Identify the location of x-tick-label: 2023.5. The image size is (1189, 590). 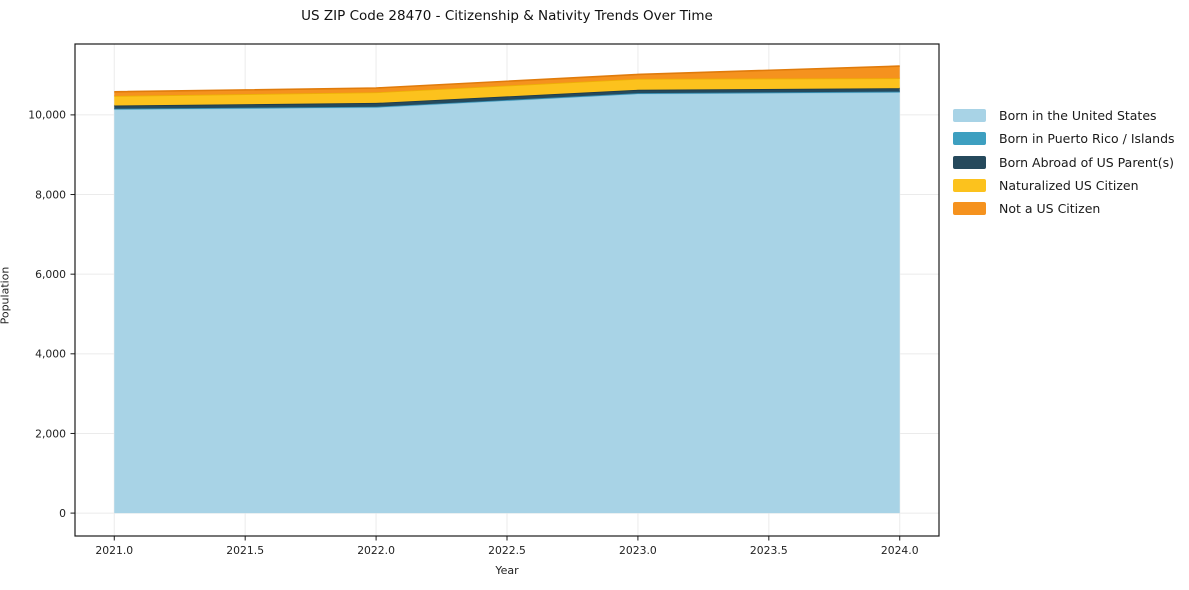
(769, 550).